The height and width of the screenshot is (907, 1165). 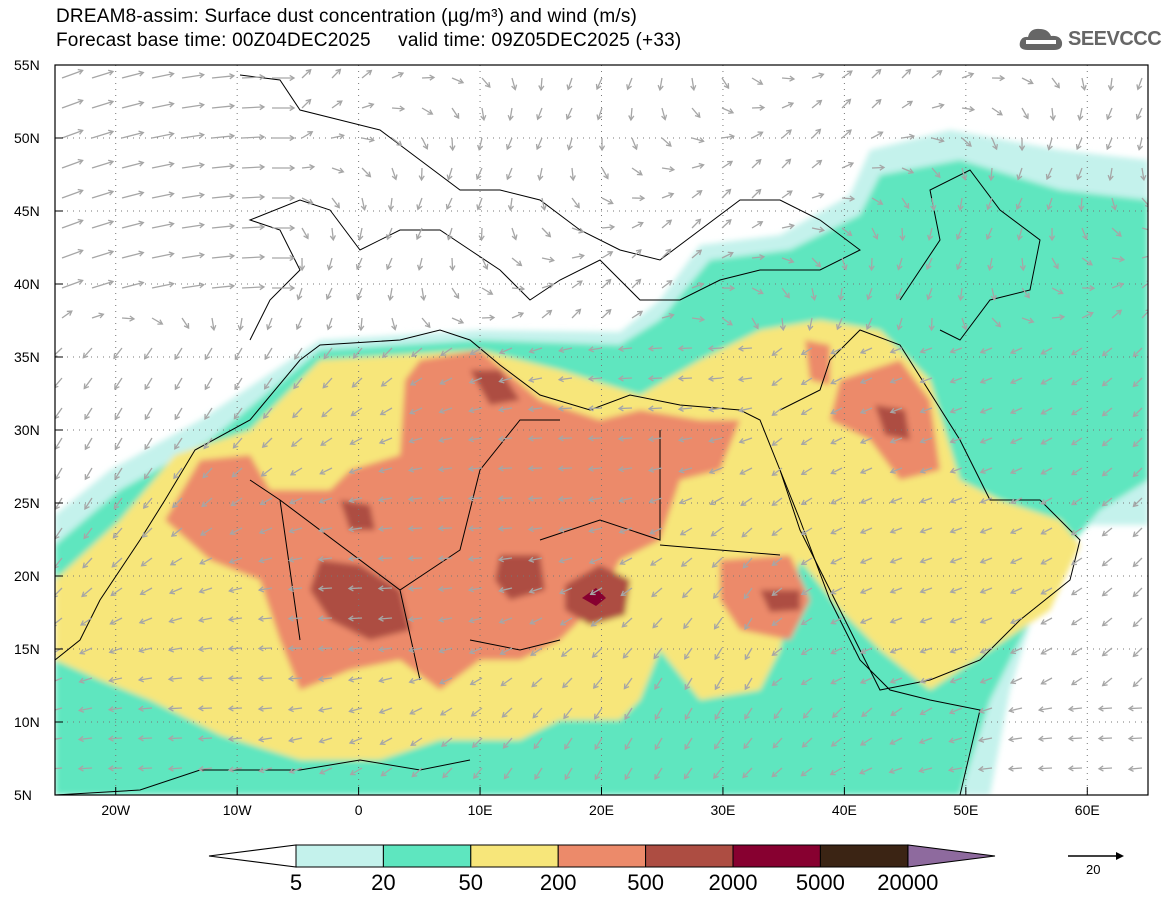 I want to click on lat-label: 40N, so click(x=27, y=284).